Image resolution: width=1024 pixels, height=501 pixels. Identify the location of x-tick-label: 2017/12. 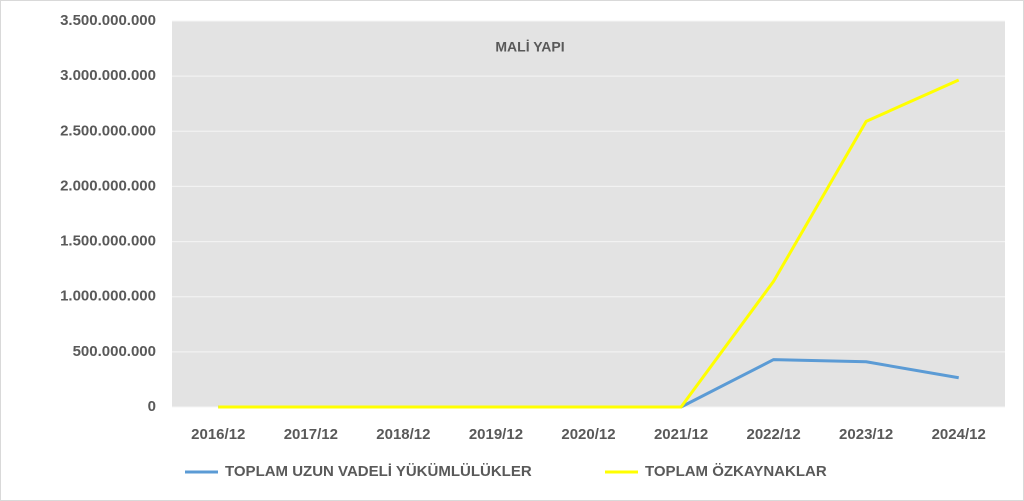
(311, 434).